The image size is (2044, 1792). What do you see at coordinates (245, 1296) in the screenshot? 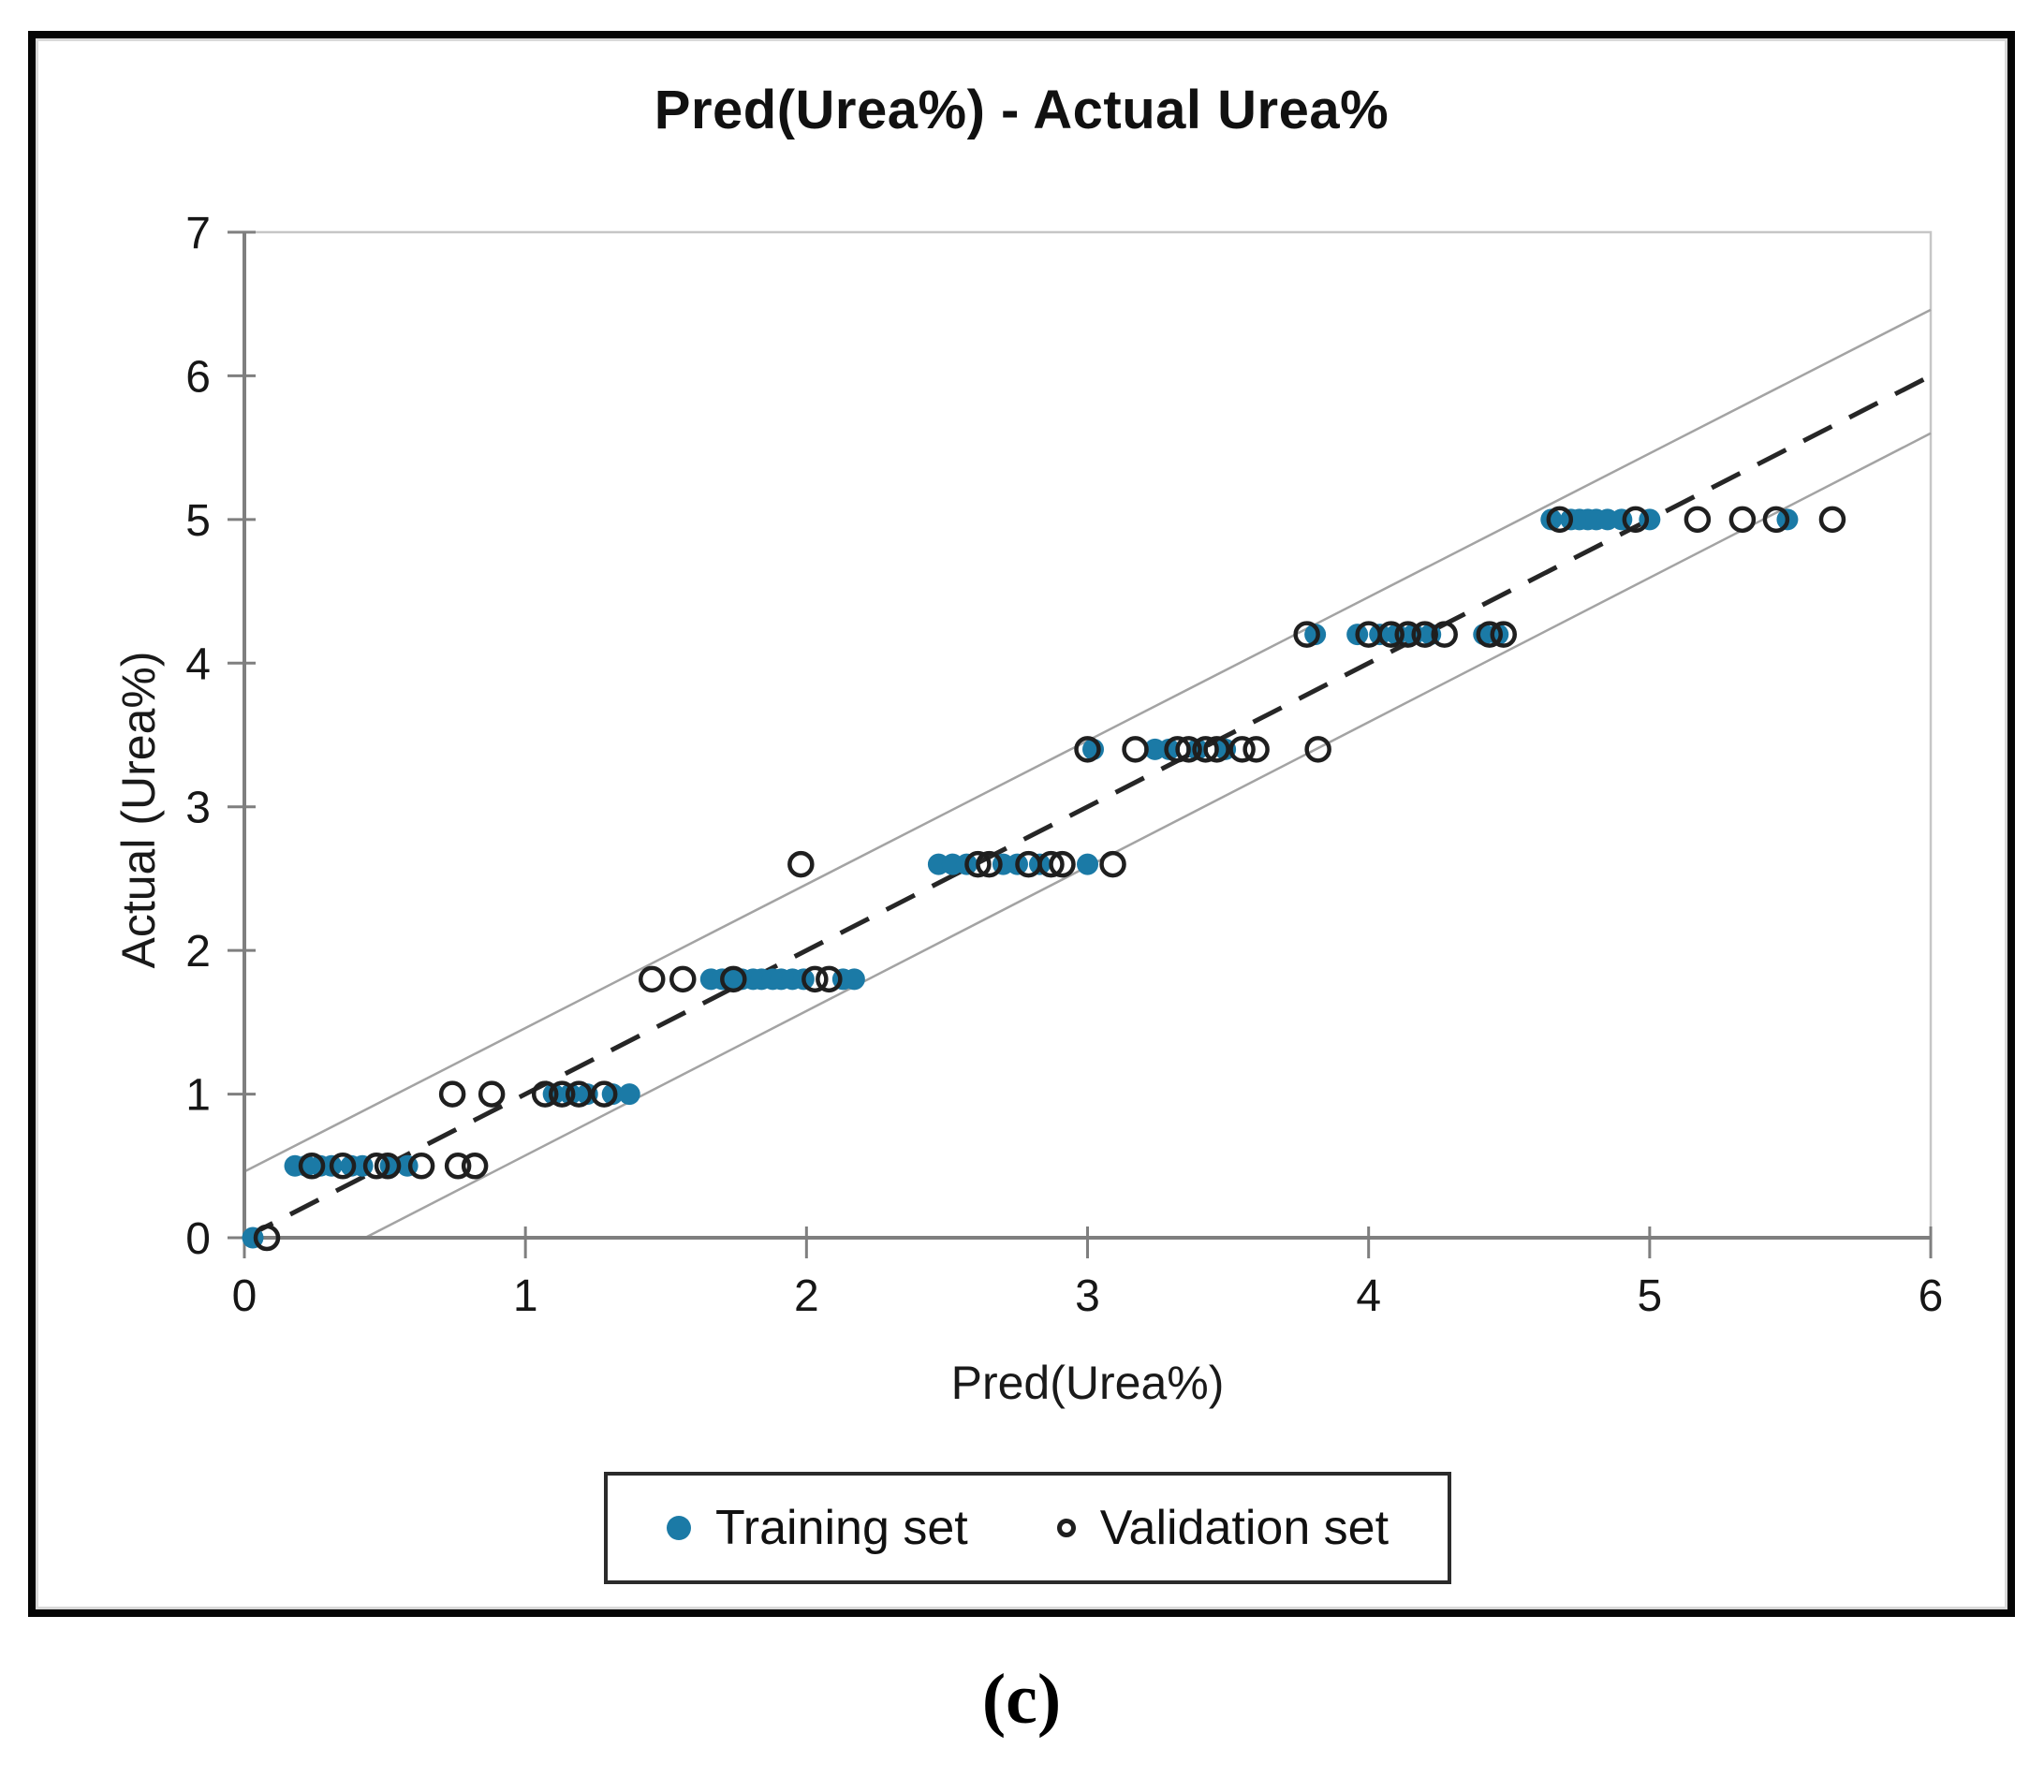
I see `x-tick-label: 0` at bounding box center [245, 1296].